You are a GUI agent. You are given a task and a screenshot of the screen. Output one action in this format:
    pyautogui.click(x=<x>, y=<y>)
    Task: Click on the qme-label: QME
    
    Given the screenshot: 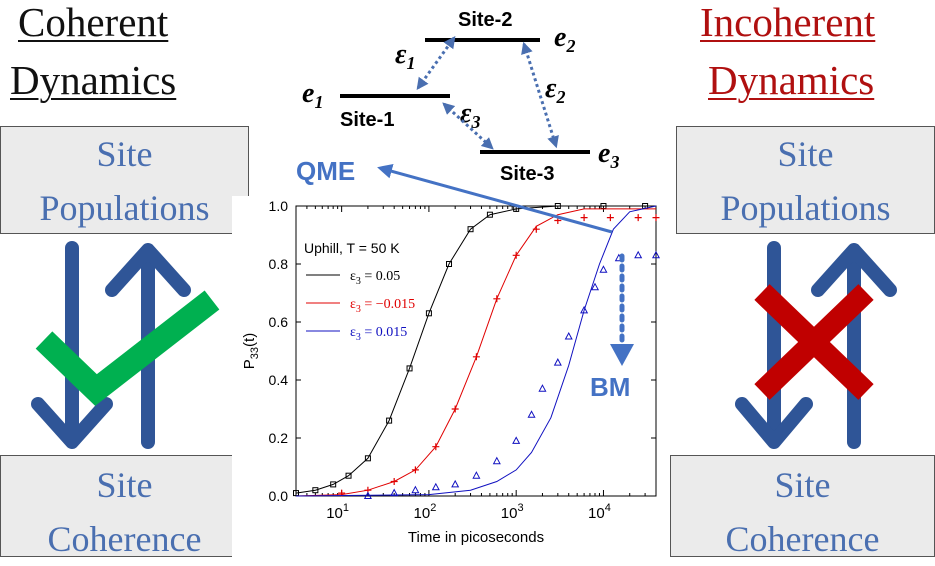 What is the action you would take?
    pyautogui.click(x=325, y=171)
    